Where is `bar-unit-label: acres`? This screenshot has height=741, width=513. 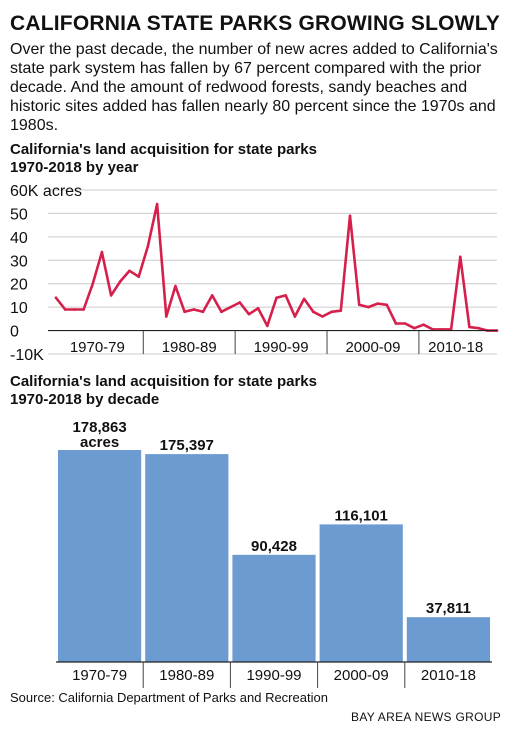
bar-unit-label: acres is located at coordinates (99, 442).